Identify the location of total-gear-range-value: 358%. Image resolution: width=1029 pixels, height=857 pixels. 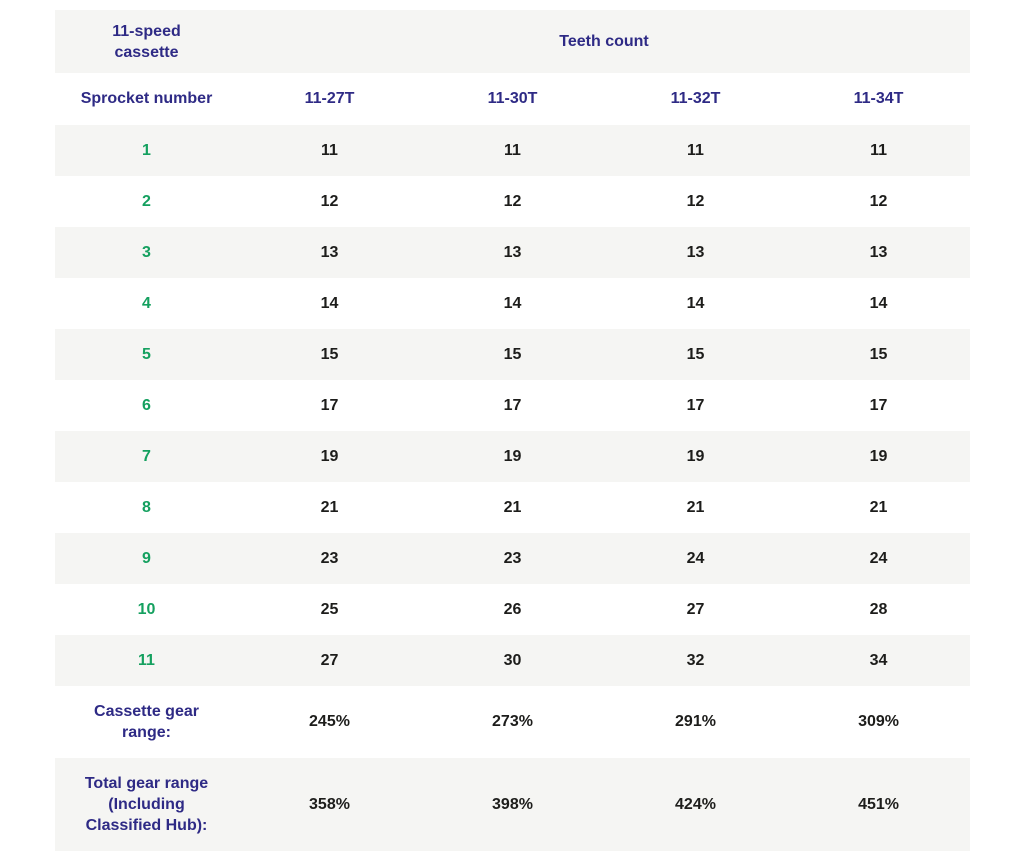
(329, 804).